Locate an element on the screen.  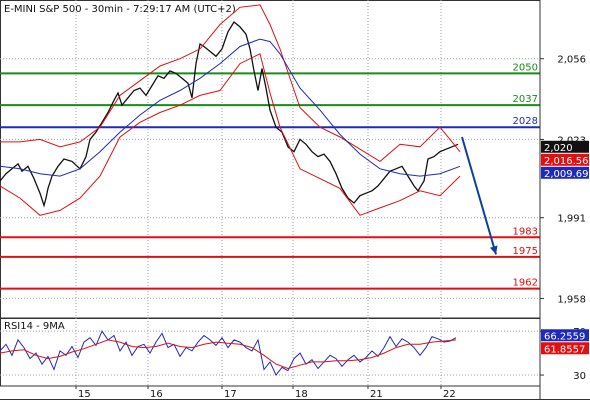
level-label-1962: 1962 is located at coordinates (525, 283).